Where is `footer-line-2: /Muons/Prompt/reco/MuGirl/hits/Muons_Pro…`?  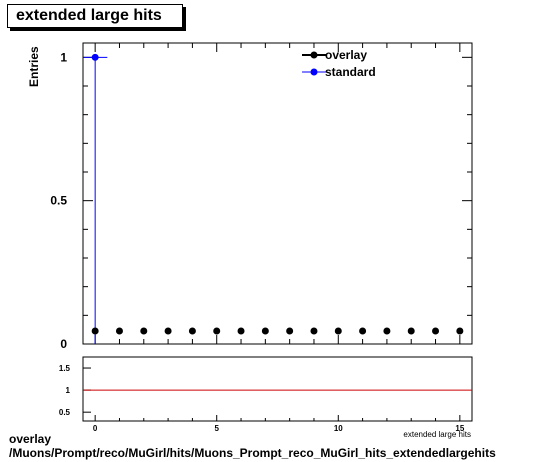
footer-line-2: /Muons/Prompt/reco/MuGirl/hits/Muons_Pro… is located at coordinates (252, 453).